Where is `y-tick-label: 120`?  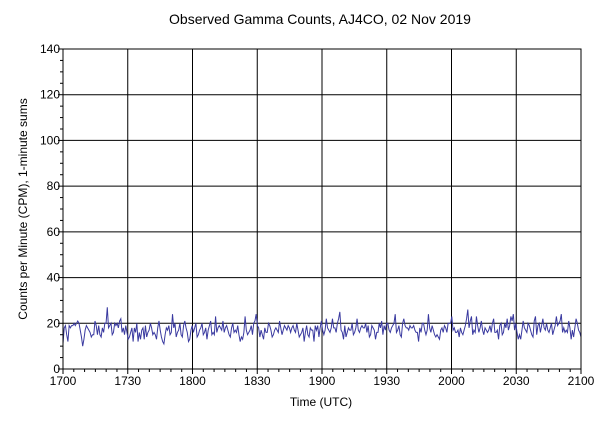
y-tick-label: 120 is located at coordinates (50, 95).